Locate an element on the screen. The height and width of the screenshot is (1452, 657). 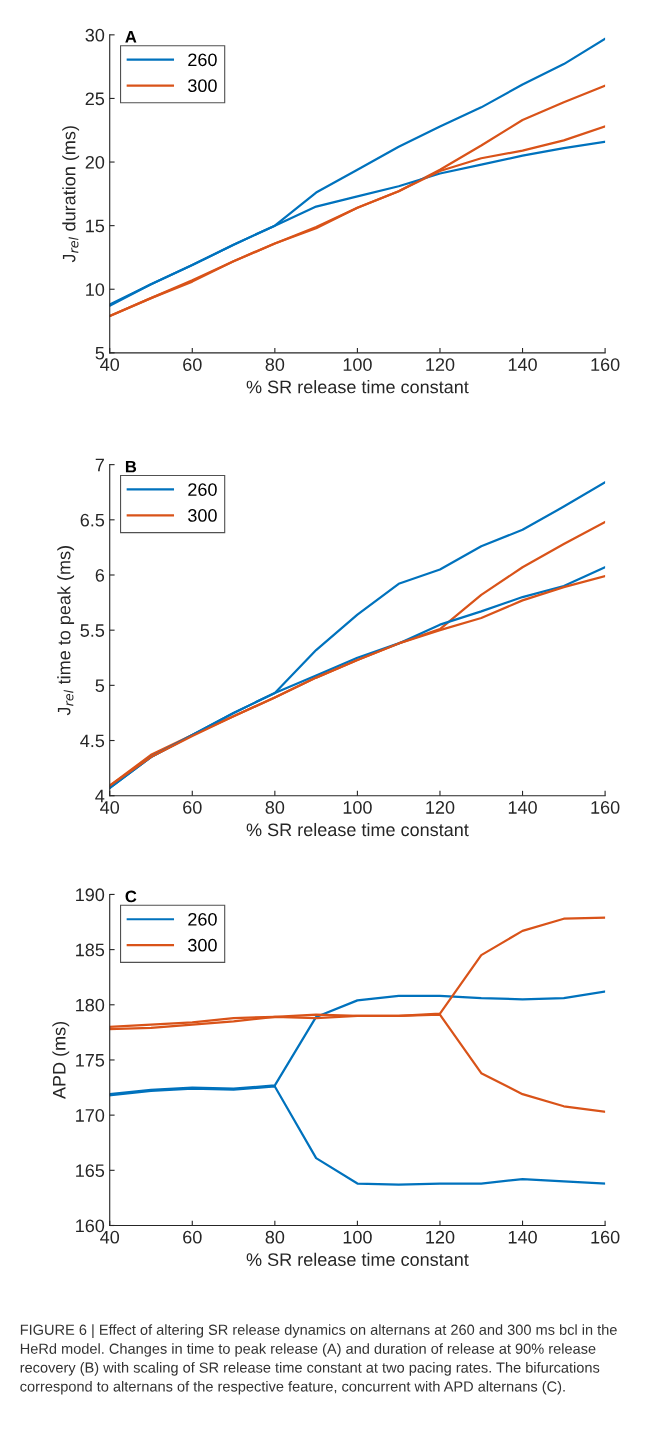
y-axis-title: J$_{rel}$ time to peak (ms) is located at coordinates (66, 631).